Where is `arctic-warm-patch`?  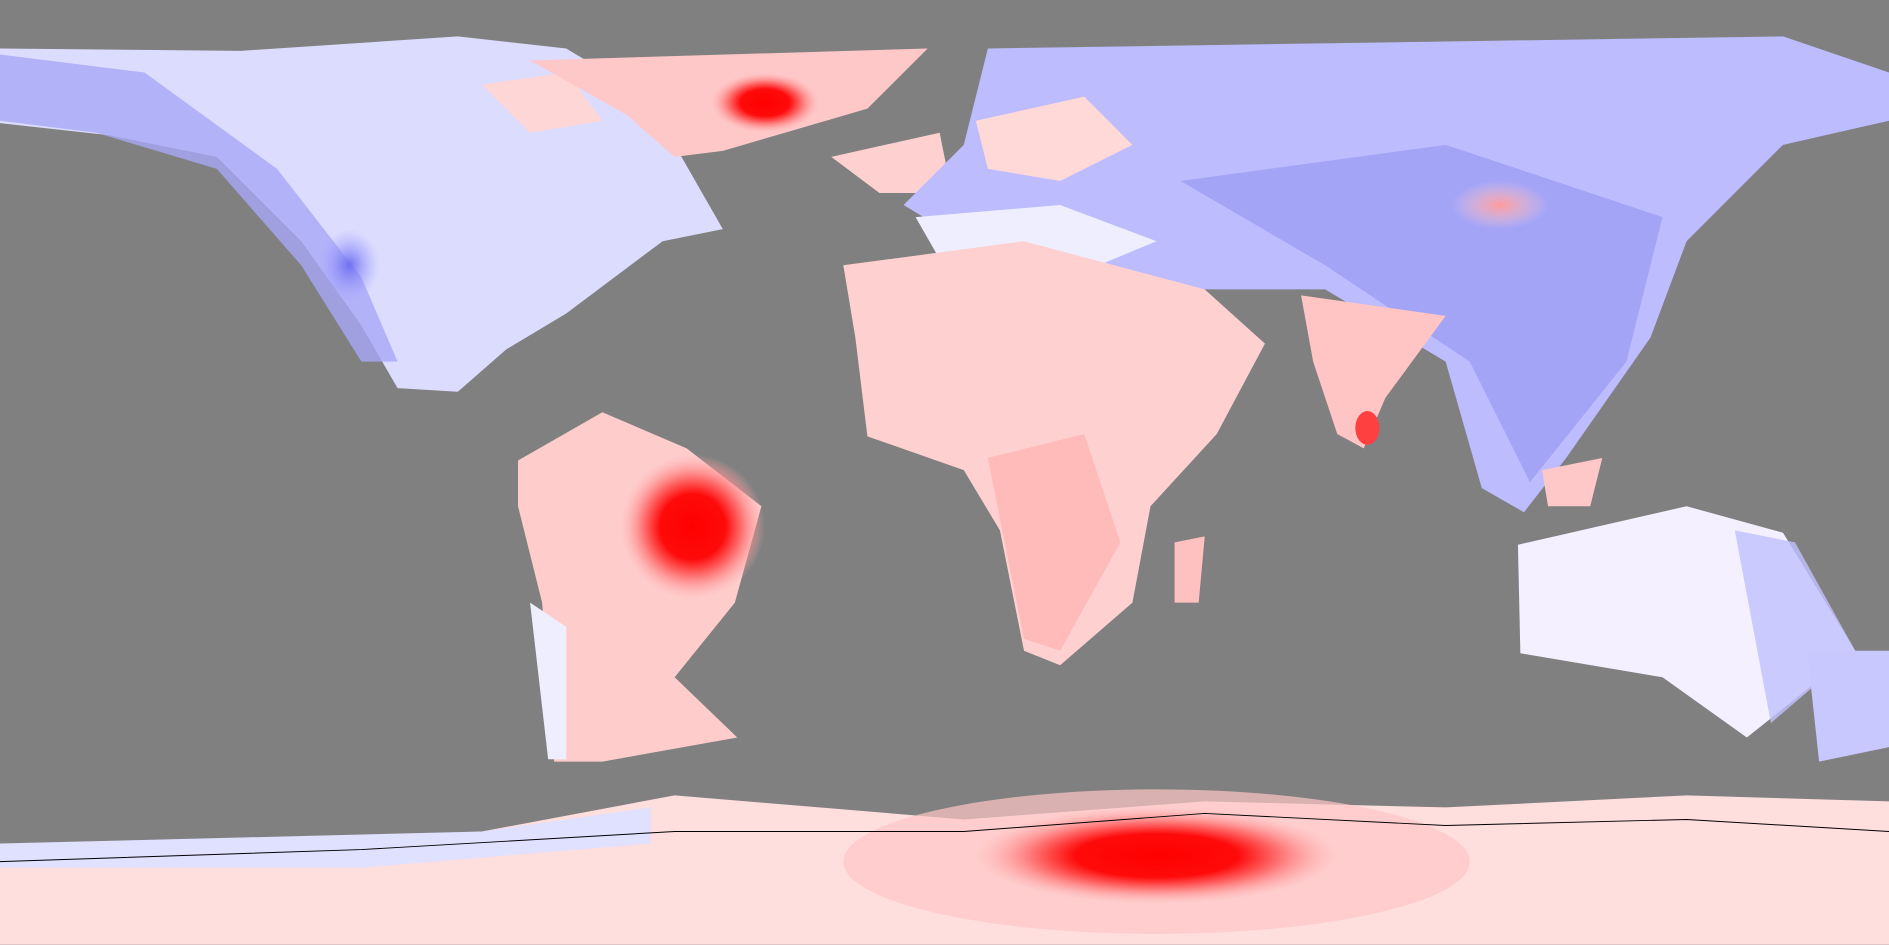
arctic-warm-patch is located at coordinates (542, 102).